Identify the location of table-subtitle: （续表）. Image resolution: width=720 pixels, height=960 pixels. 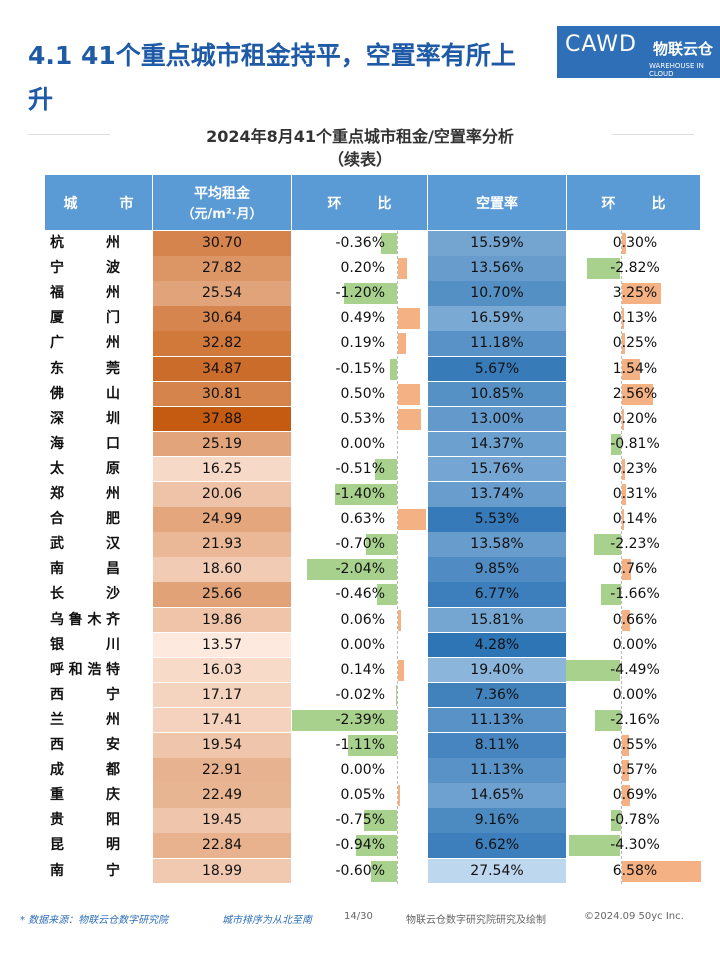
(359, 159).